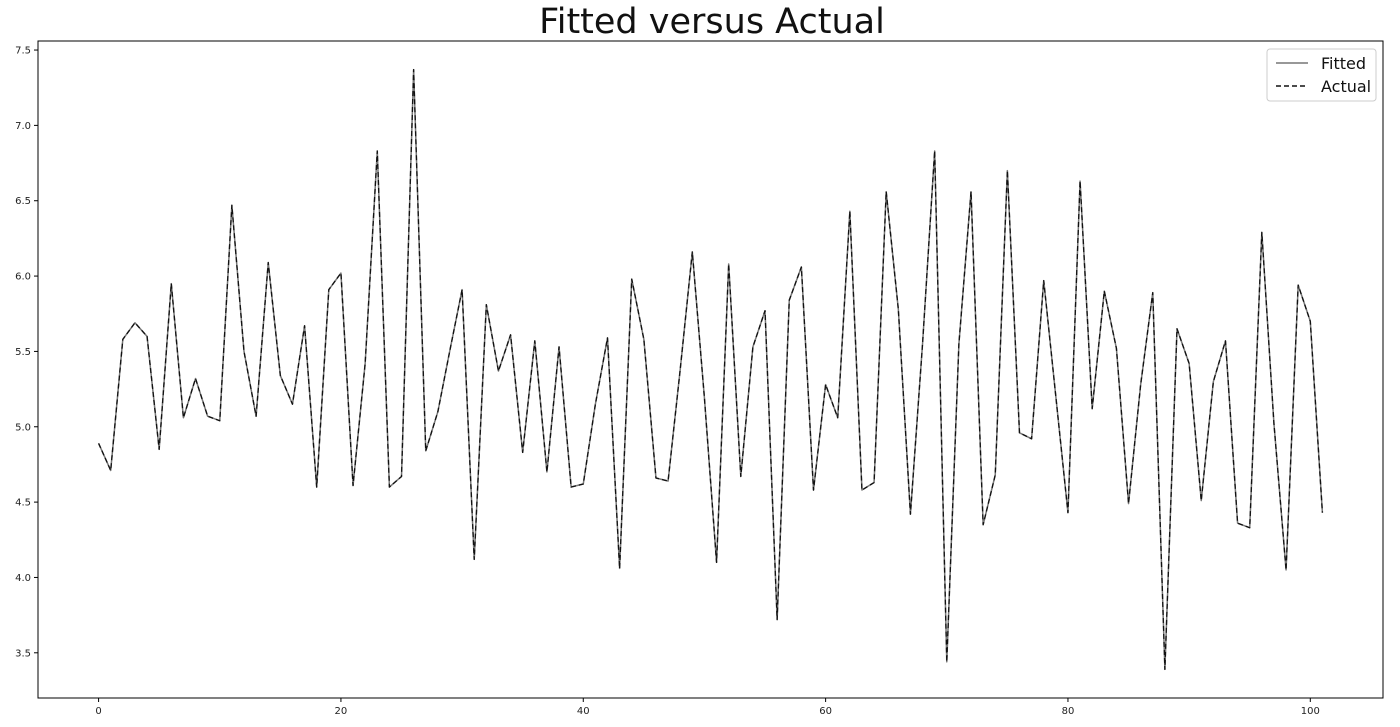  What do you see at coordinates (1310, 711) in the screenshot?
I see `x-tick-label: 100` at bounding box center [1310, 711].